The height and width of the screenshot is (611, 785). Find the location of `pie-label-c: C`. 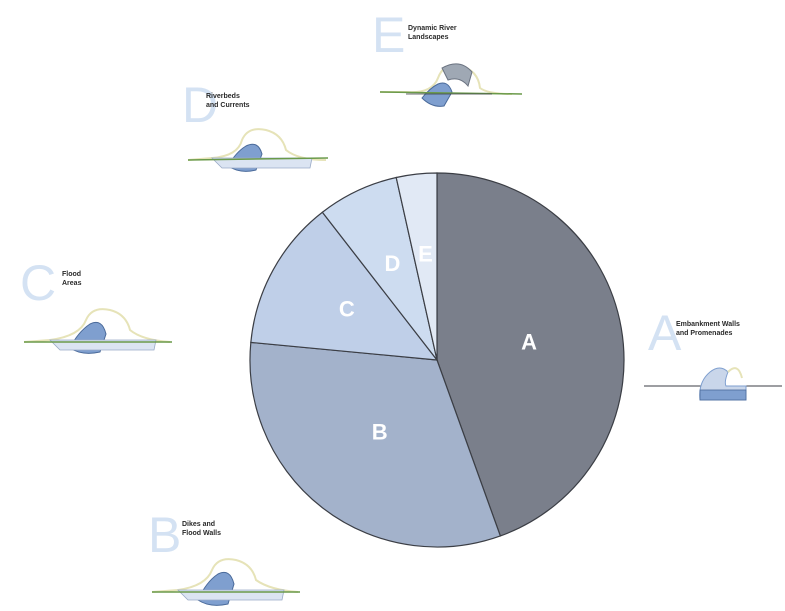

pie-label-c: C is located at coordinates (347, 308).